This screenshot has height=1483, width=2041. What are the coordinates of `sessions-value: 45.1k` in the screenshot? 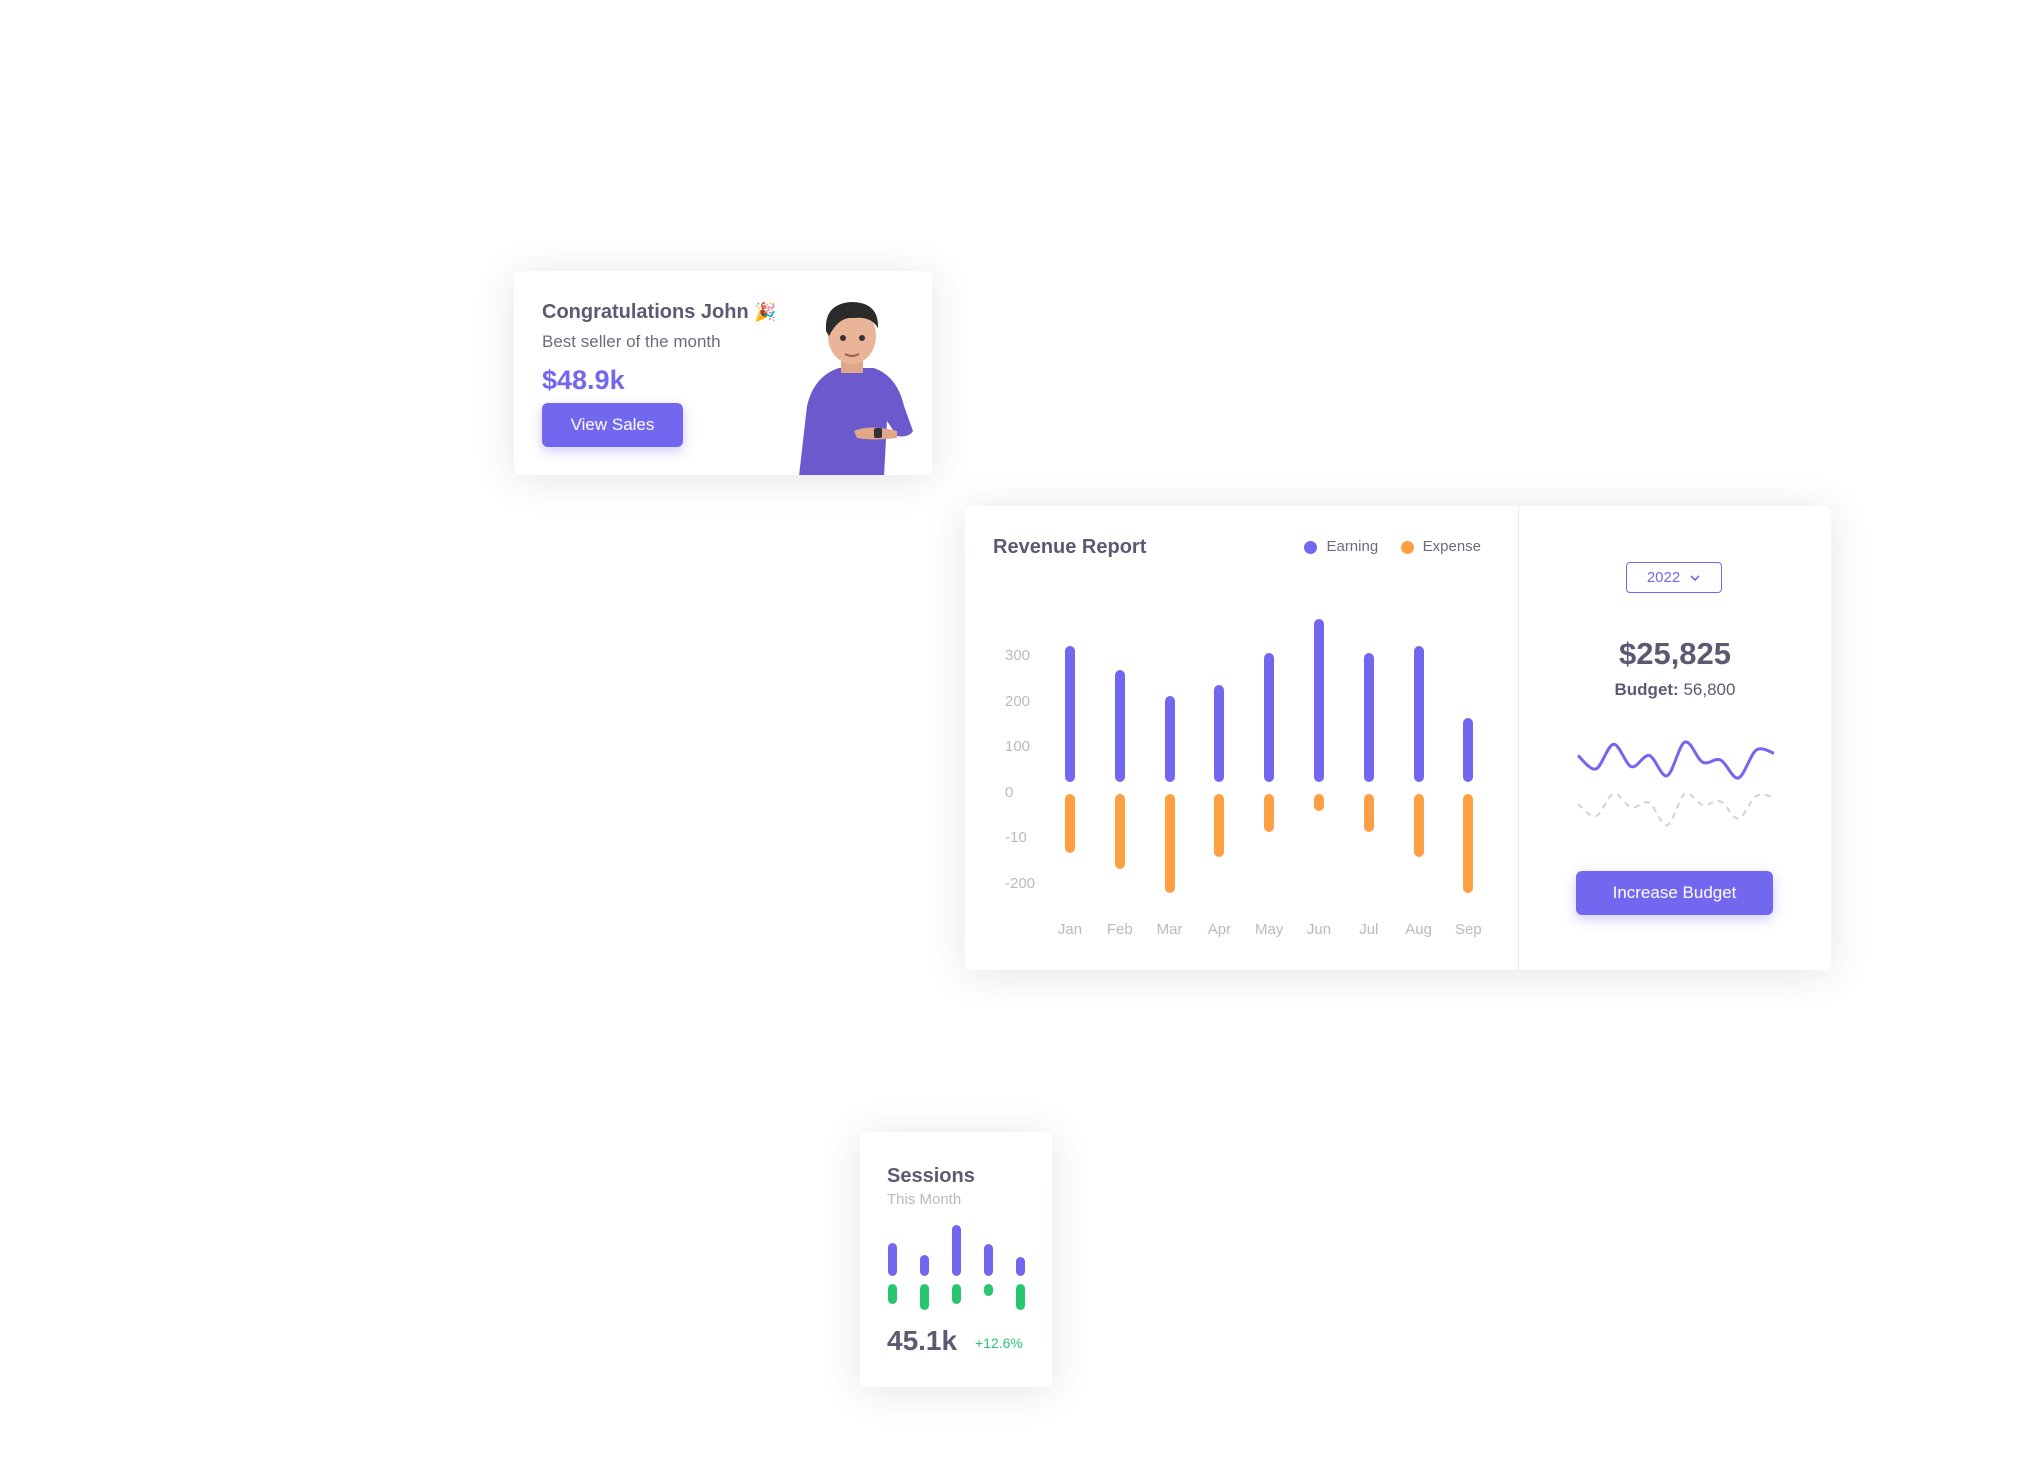 It's located at (922, 1340).